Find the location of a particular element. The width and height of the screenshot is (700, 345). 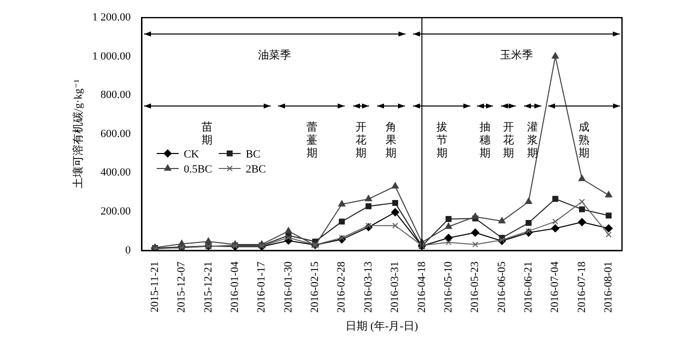

y-tick-label: 1 200.00 is located at coordinates (112, 17).